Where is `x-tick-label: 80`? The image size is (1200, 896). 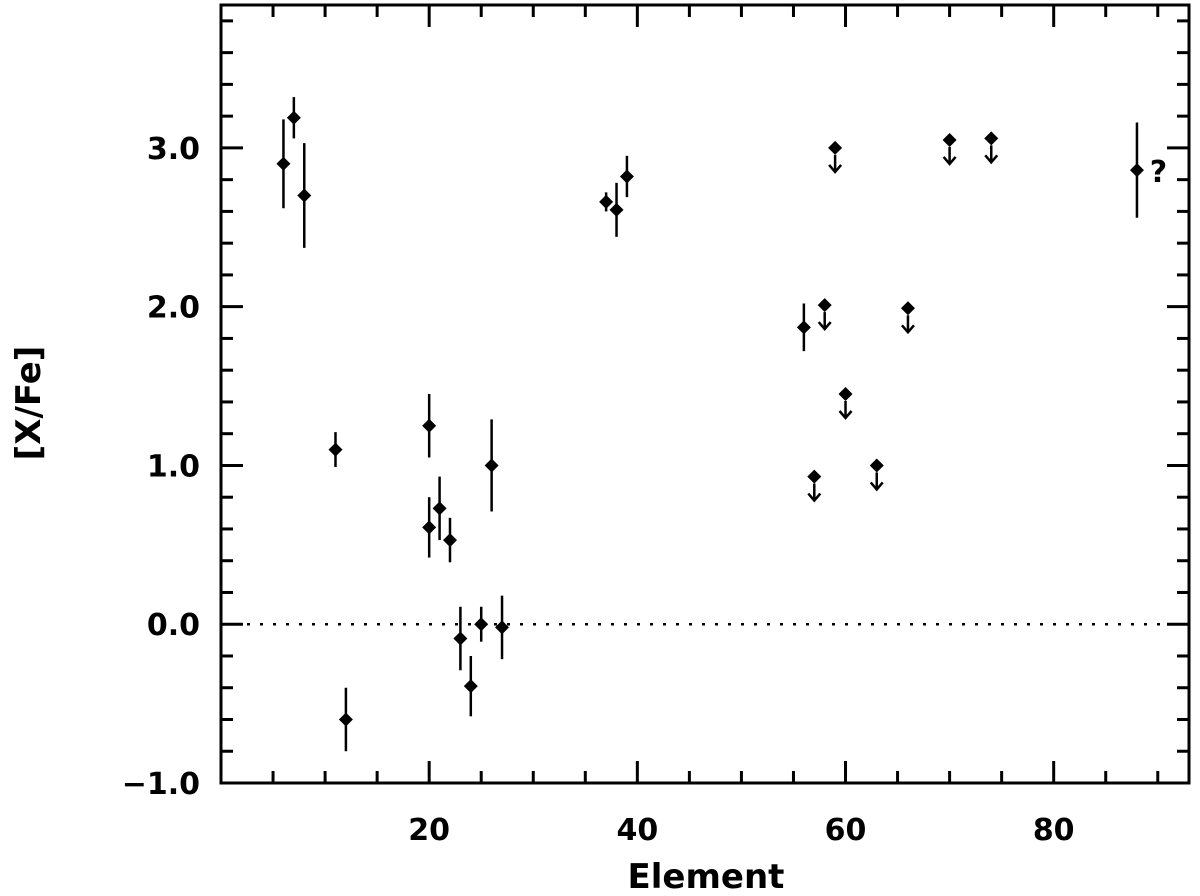 x-tick-label: 80 is located at coordinates (1054, 830).